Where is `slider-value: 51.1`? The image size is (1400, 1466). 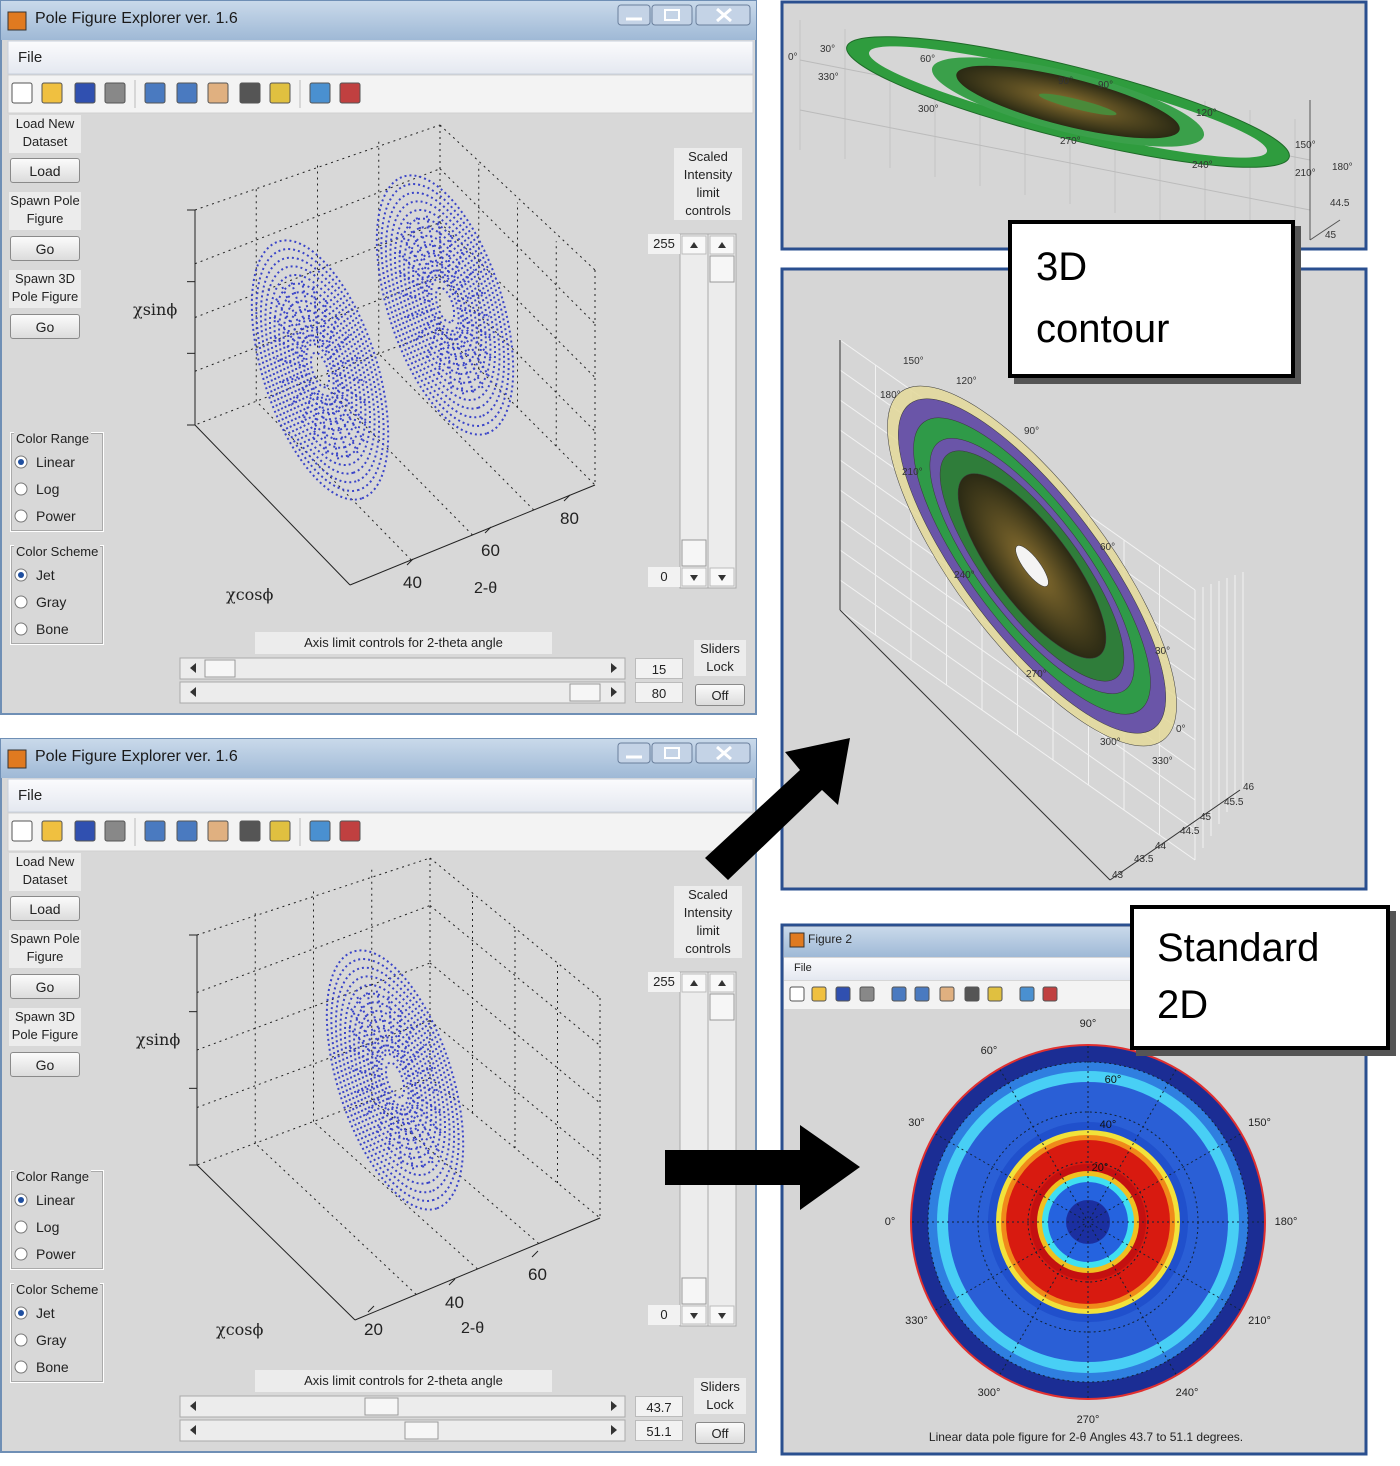
slider-value: 51.1 is located at coordinates (659, 1430).